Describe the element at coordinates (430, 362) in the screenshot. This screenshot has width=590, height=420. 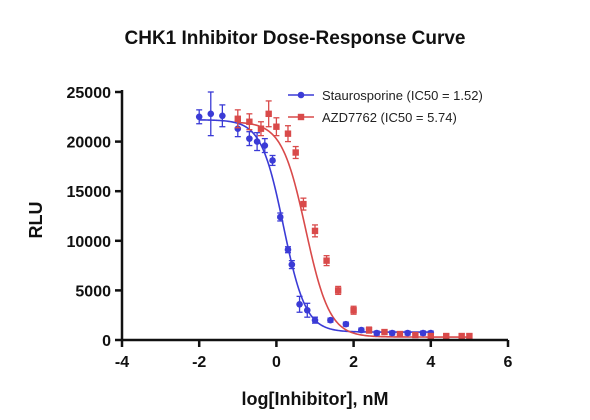
I see `x-tick-label: 4` at that location.